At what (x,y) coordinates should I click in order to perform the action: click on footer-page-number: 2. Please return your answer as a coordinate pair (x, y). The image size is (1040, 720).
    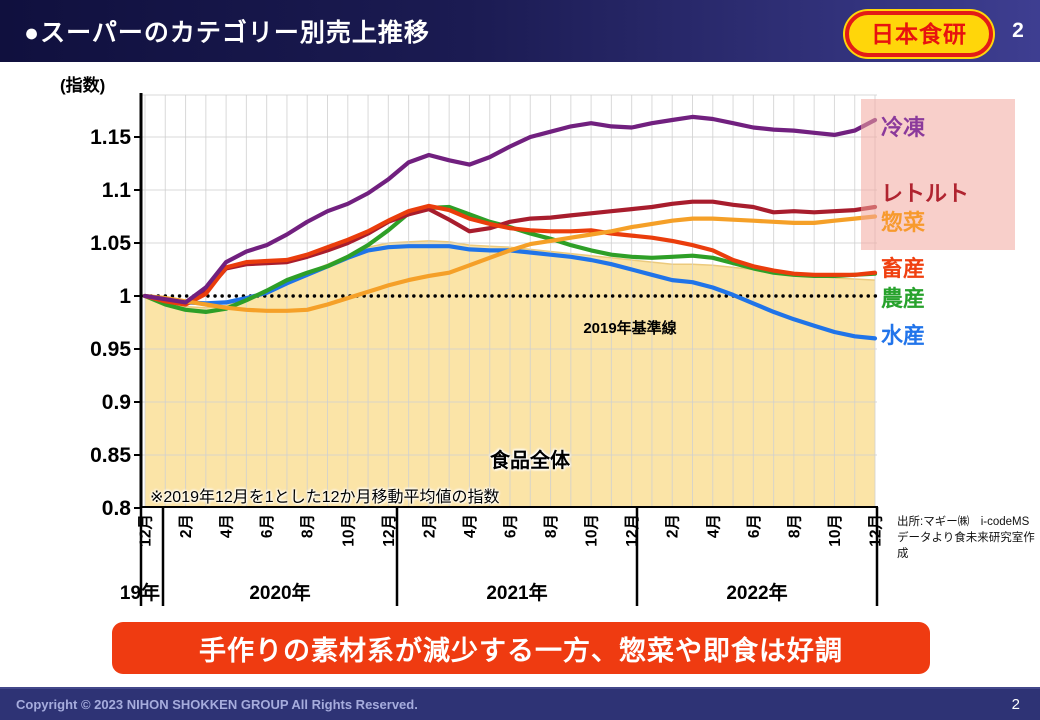
    Looking at the image, I should click on (1015, 704).